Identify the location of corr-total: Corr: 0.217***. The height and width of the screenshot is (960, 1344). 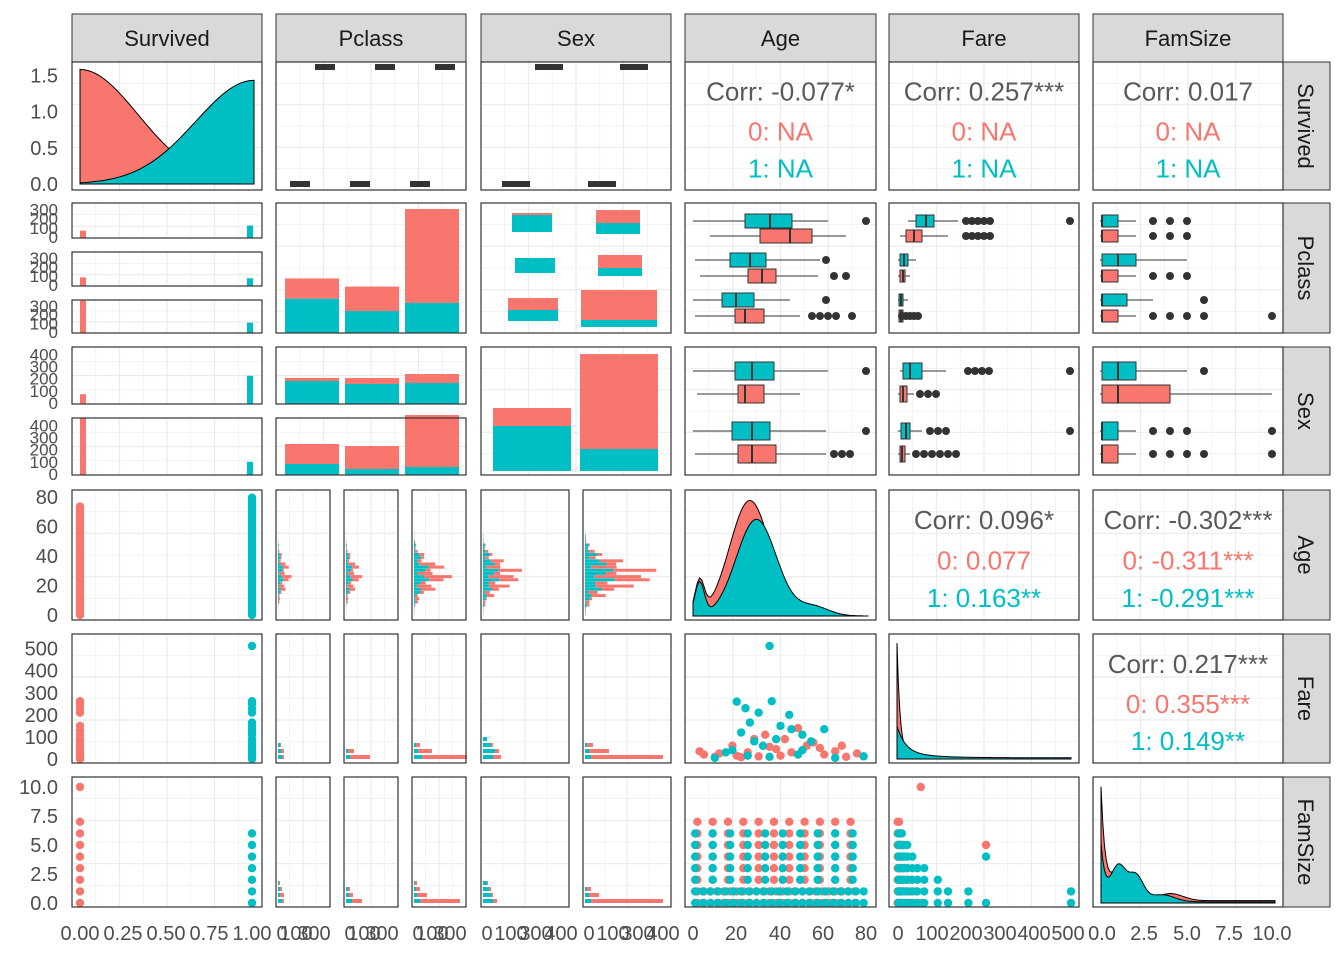
(1188, 664).